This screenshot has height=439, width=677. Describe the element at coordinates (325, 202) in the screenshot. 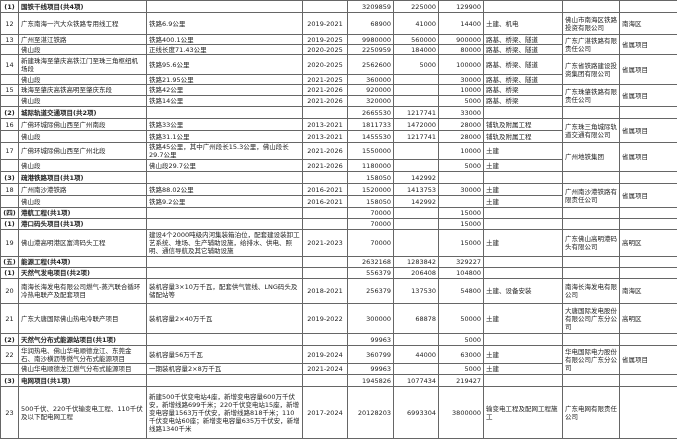

I see `construction-period: 2016-2021` at that location.